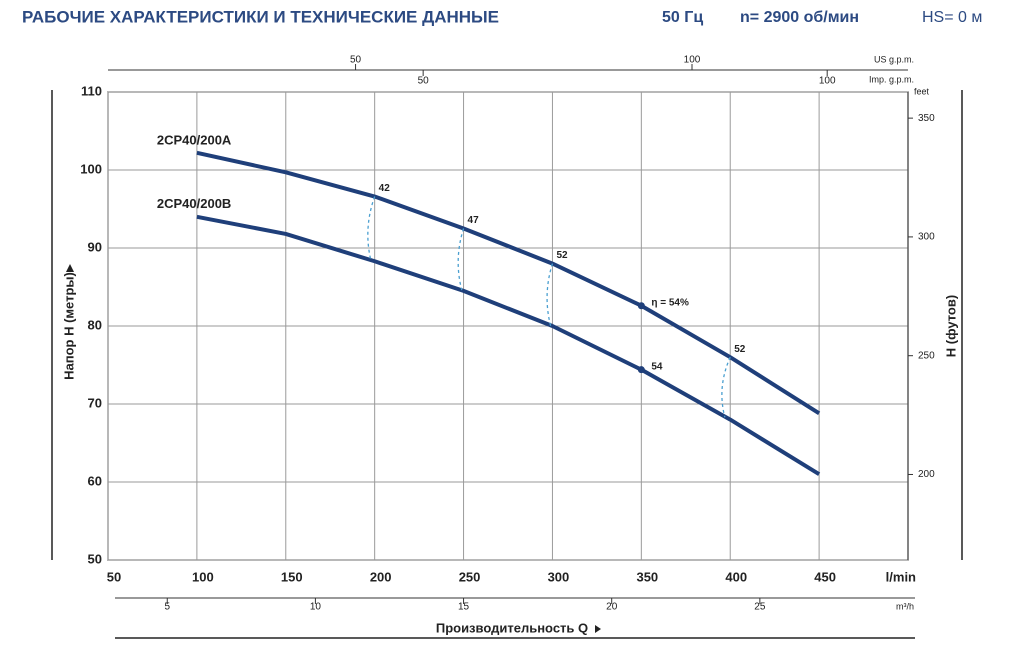 The image size is (1024, 649). Describe the element at coordinates (167, 607) in the screenshot. I see `x2-tick-label: 5` at that location.